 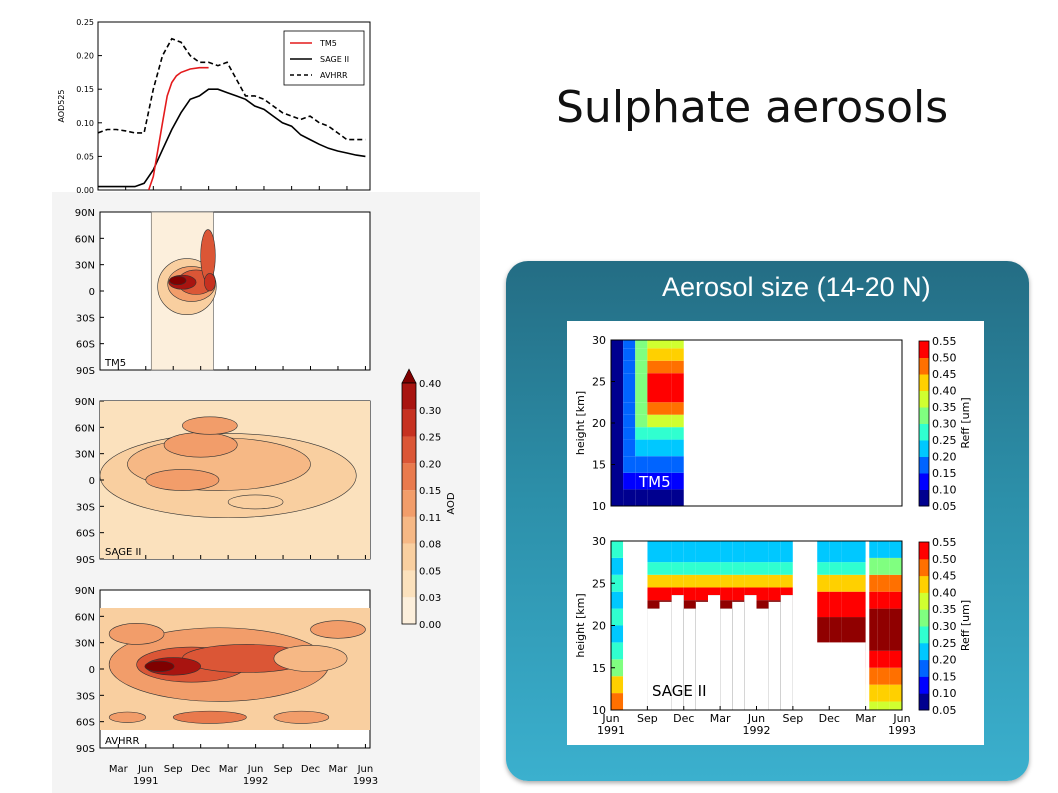 I want to click on colorbar-tick-label: 0.00, so click(x=430, y=625).